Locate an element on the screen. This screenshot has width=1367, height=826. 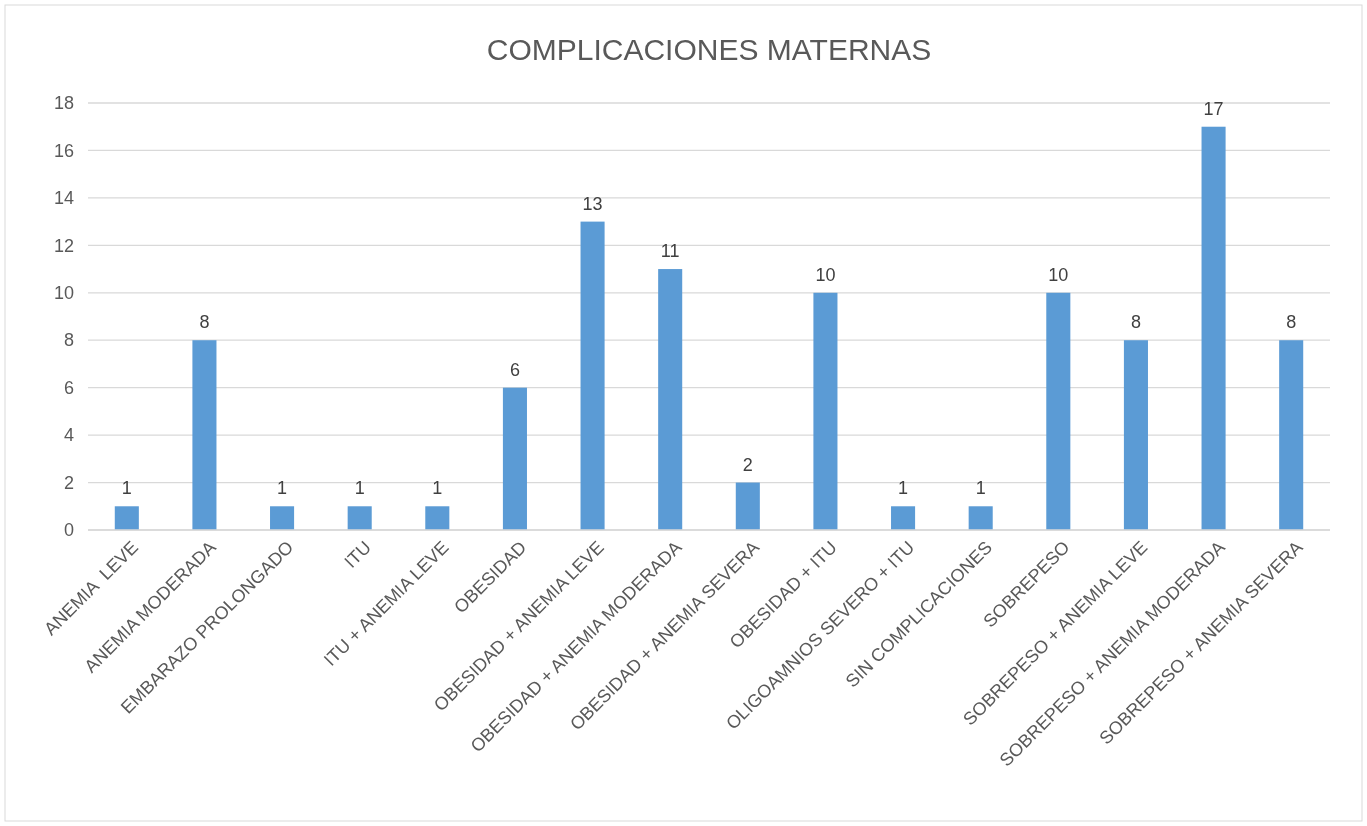
data-label: 6 is located at coordinates (514, 369).